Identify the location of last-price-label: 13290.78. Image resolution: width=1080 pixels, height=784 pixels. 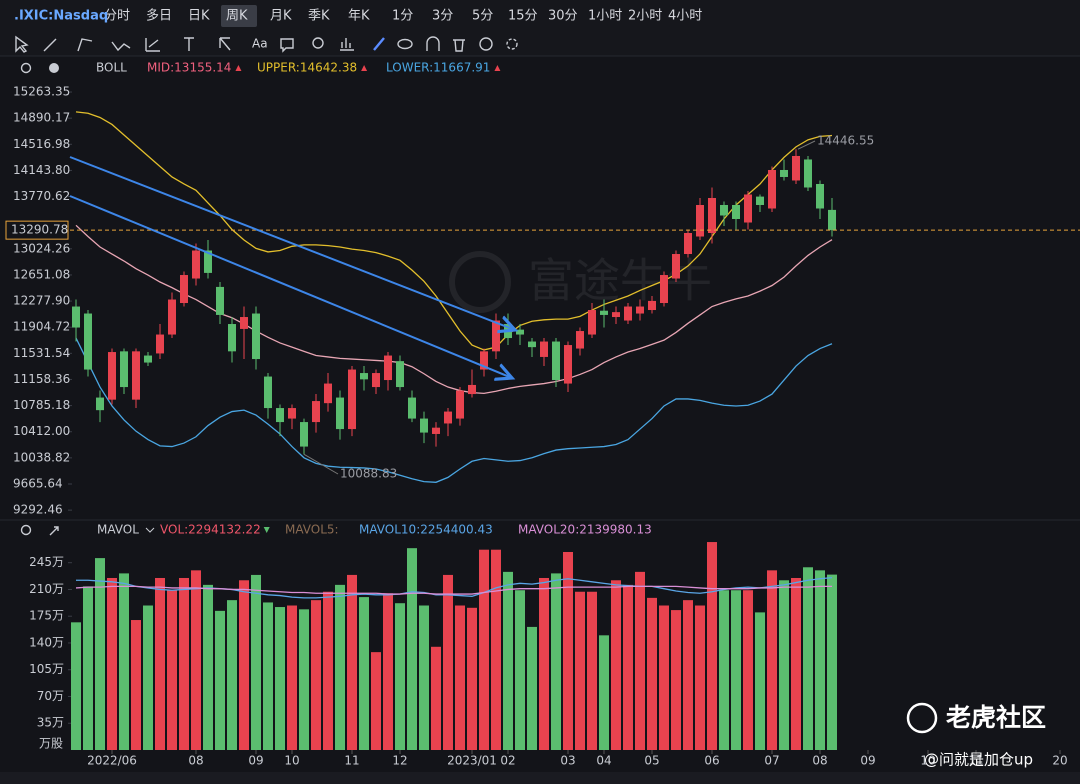
(39, 230).